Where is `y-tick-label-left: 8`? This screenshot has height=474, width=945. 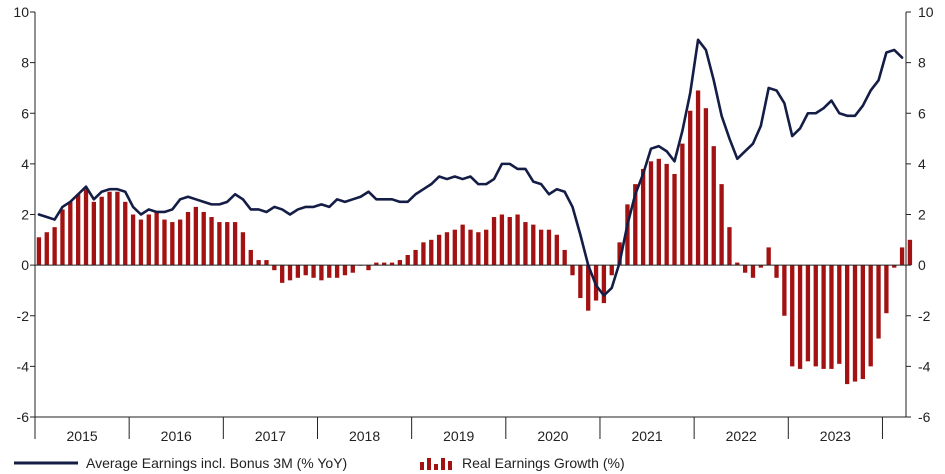 y-tick-label-left: 8 is located at coordinates (25, 63).